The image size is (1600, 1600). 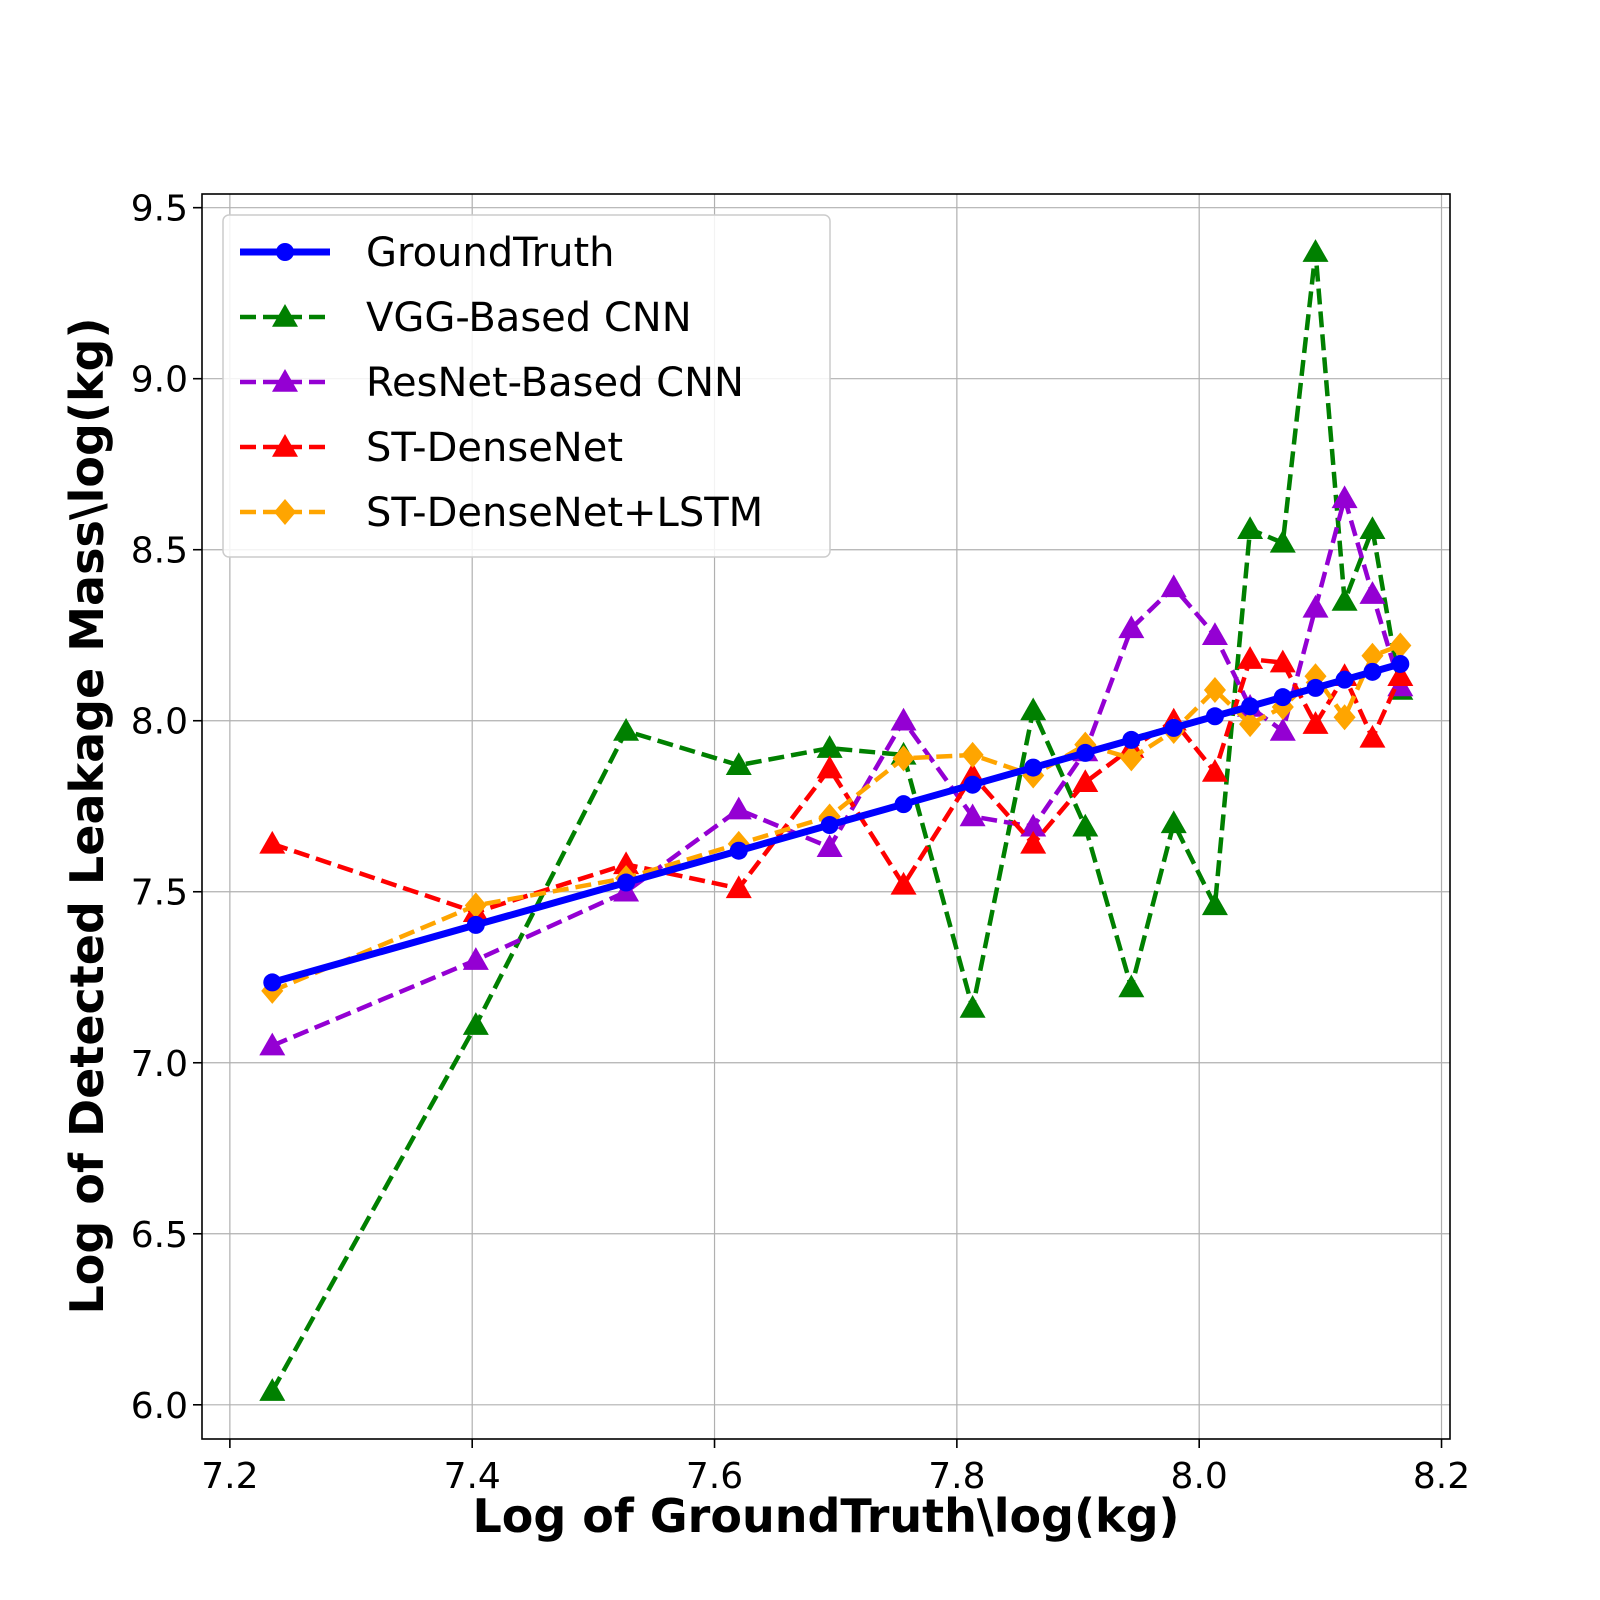 I want to click on x-axis-title: Log of GroundTruth\log(kg), so click(x=825, y=1516).